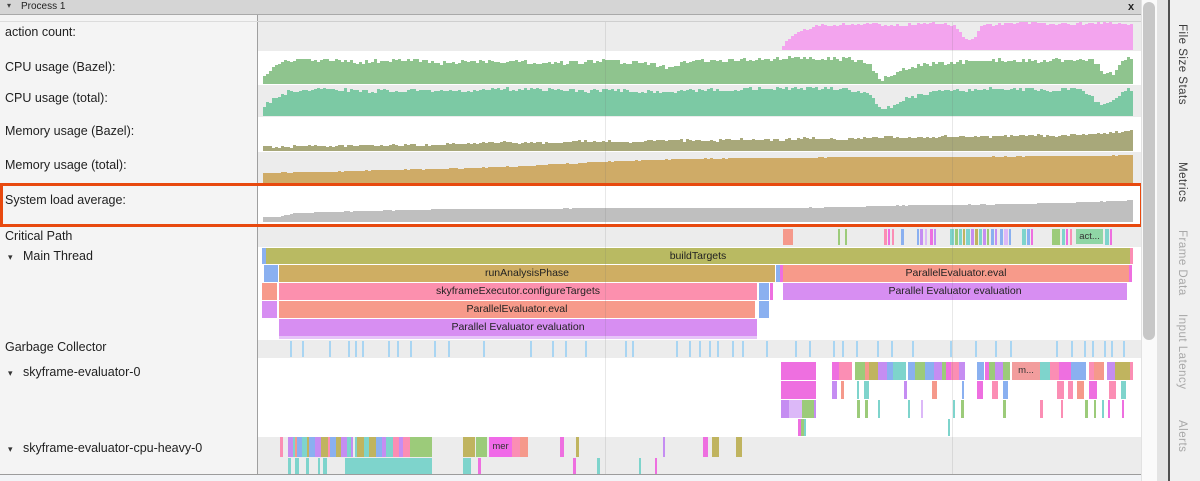 The width and height of the screenshot is (1200, 481). Describe the element at coordinates (518, 291) in the screenshot. I see `trace-slice: skyframeExecutor.configureTargets` at that location.